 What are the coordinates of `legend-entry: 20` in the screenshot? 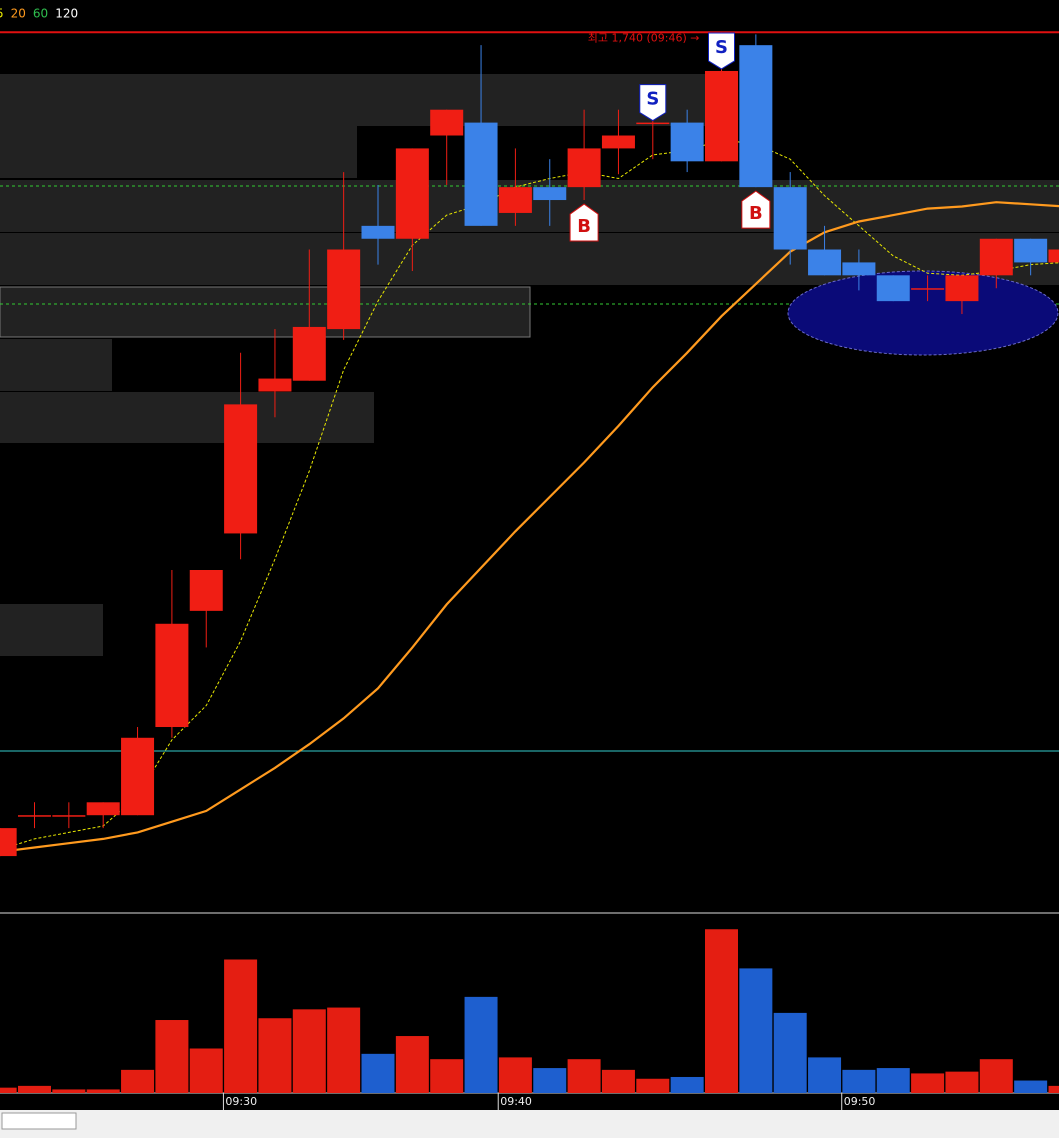 It's located at (18, 14).